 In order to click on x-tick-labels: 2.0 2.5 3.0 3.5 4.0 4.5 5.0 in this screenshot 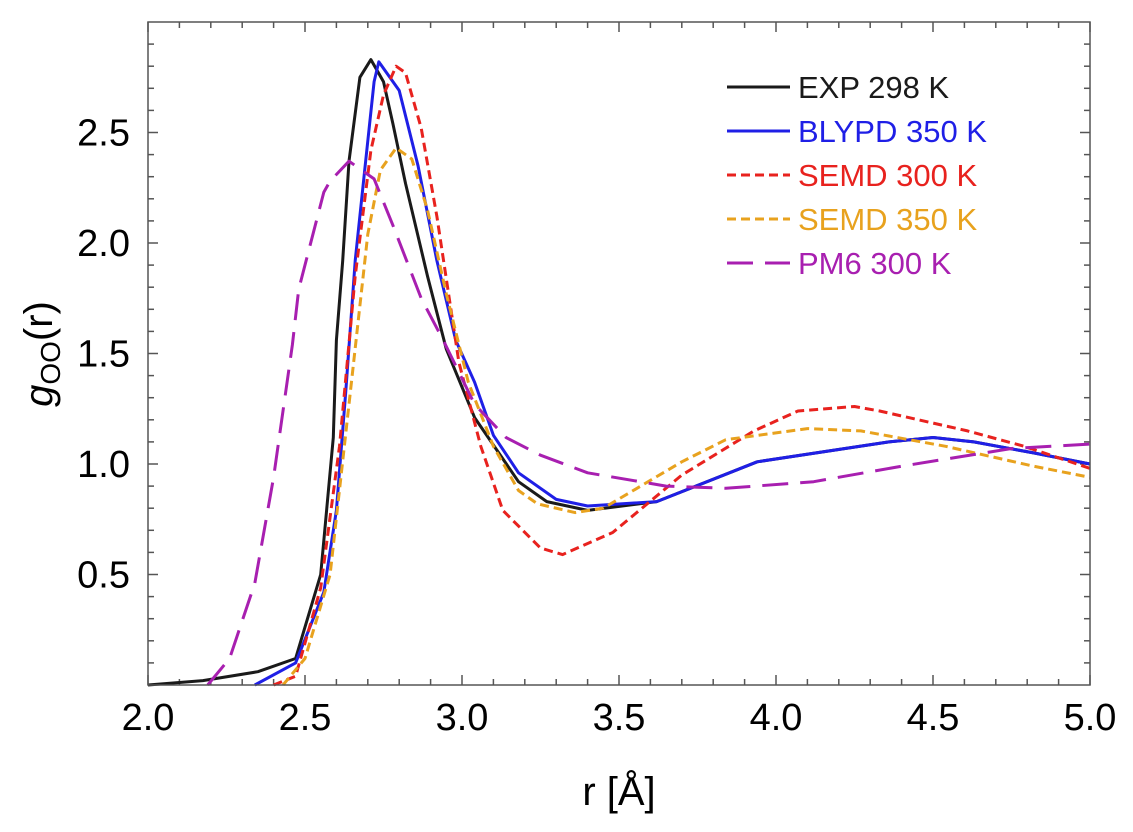, I will do `click(619, 718)`.